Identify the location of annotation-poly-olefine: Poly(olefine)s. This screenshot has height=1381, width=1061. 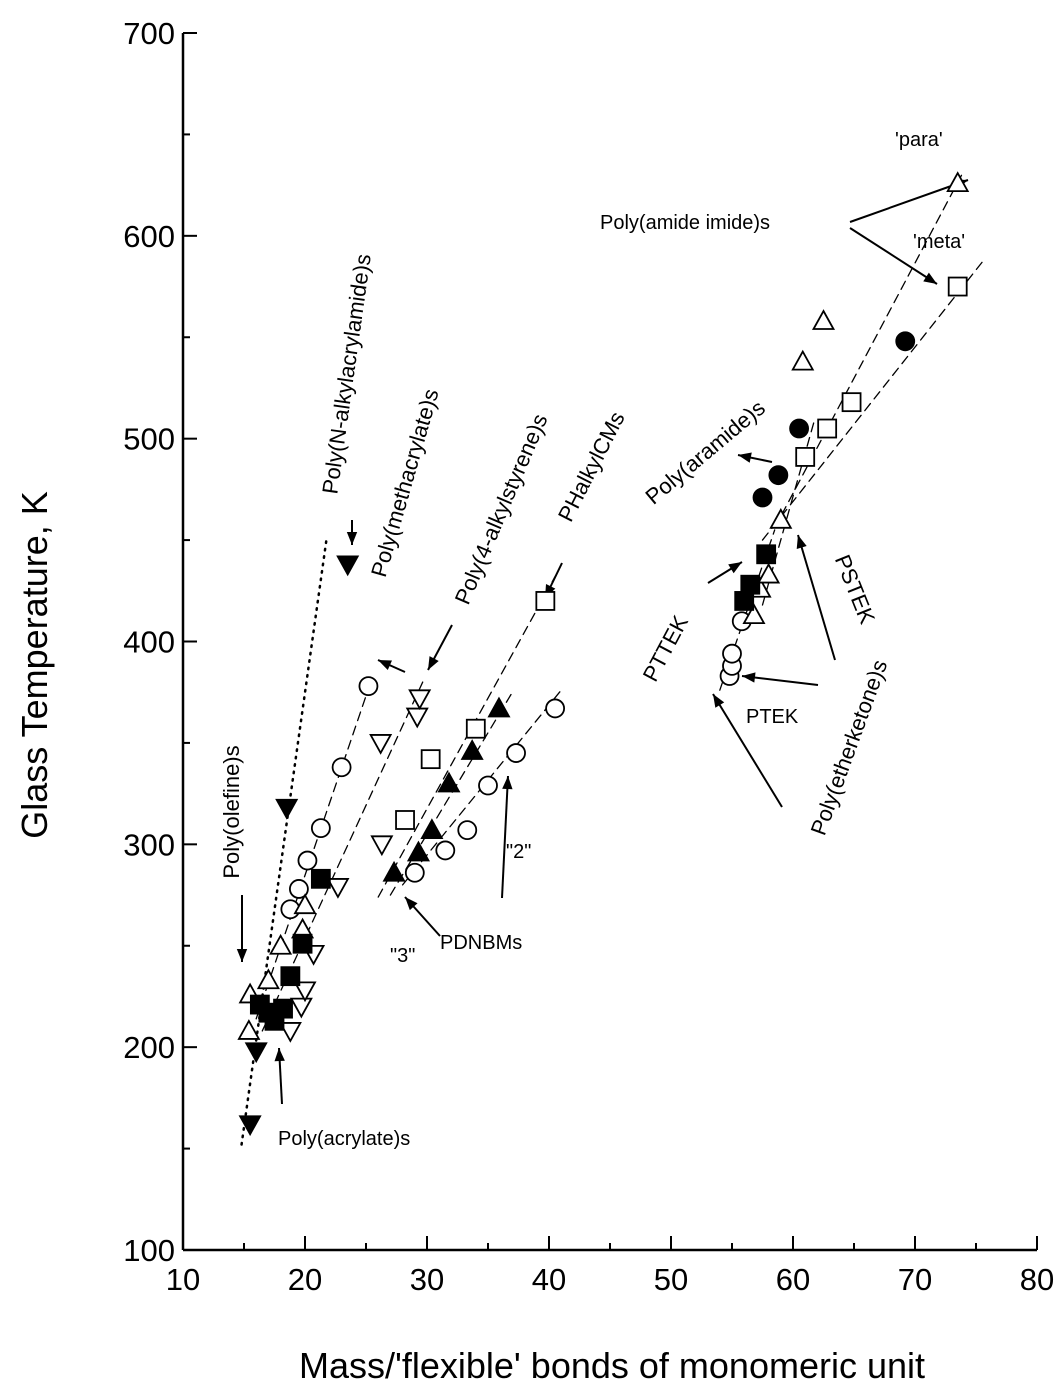
(231, 811).